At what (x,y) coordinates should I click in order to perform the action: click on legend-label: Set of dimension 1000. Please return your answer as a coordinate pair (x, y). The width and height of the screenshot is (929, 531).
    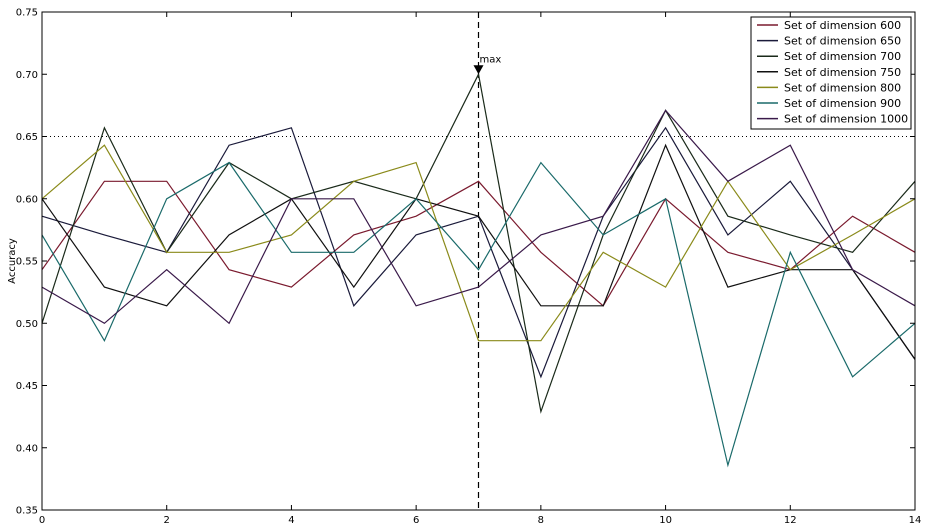
    Looking at the image, I should click on (846, 119).